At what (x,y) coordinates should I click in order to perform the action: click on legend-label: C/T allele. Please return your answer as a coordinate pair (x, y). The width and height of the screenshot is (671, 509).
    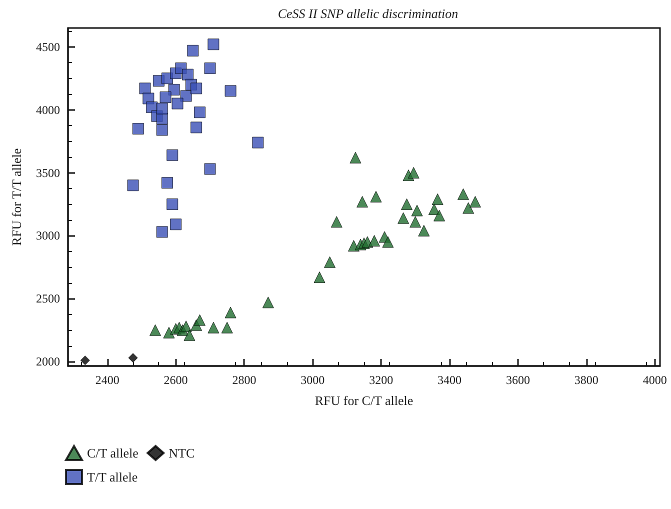
    Looking at the image, I should click on (113, 453).